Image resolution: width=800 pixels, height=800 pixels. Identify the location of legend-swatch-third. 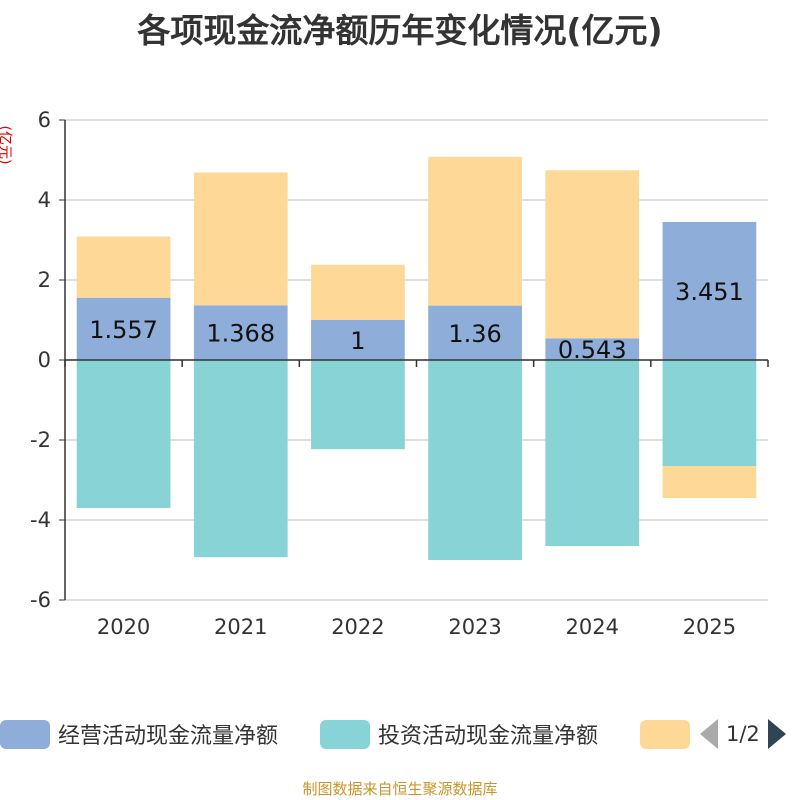
(665, 734).